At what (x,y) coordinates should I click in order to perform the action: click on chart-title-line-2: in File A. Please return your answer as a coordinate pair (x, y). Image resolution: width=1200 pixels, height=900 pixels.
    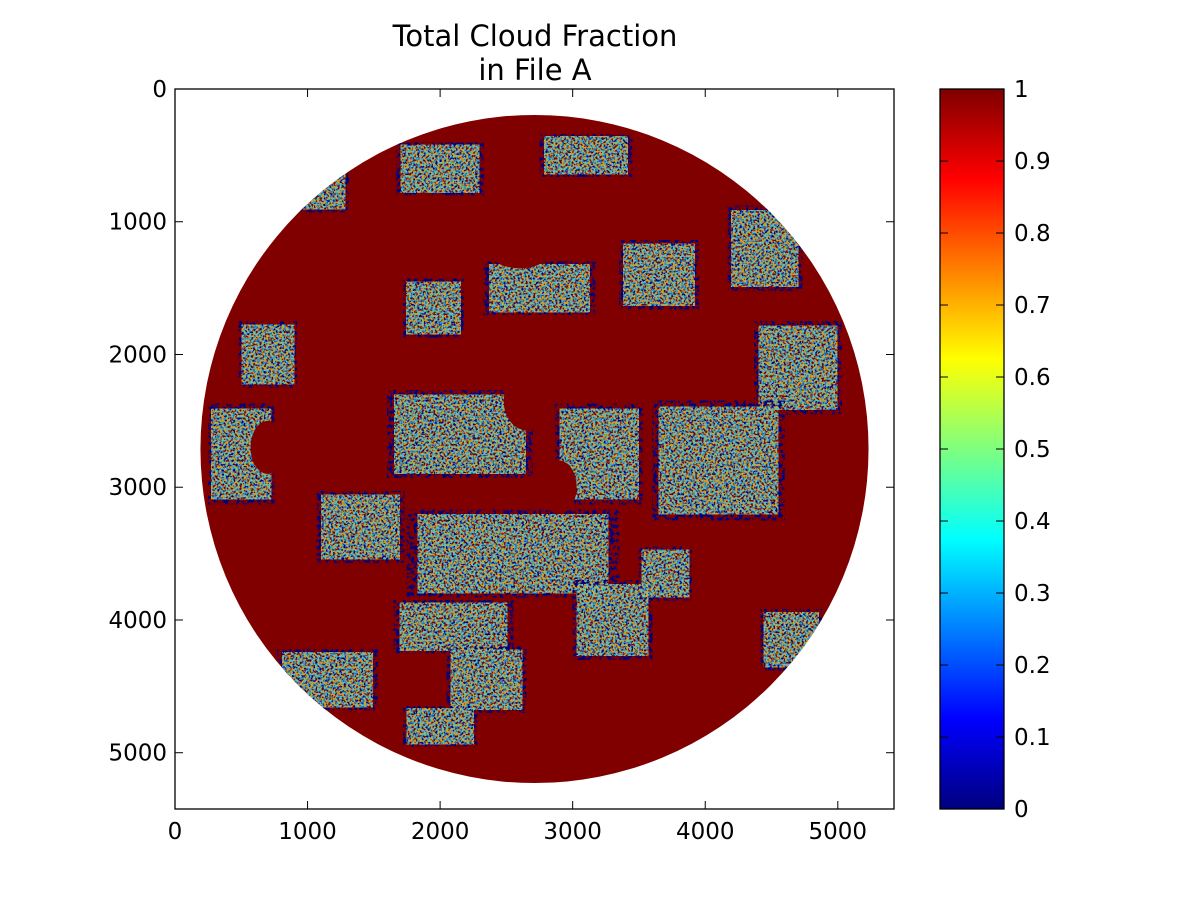
    Looking at the image, I should click on (534, 70).